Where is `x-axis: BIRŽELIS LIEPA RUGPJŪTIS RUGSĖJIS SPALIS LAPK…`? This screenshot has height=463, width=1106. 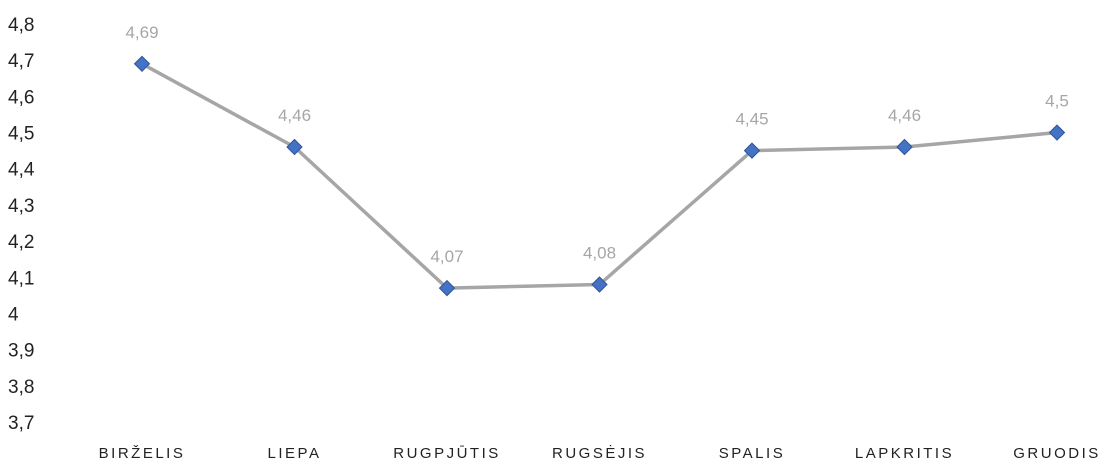
x-axis: BIRŽELIS LIEPA RUGPJŪTIS RUGSĖJIS SPALIS LAPK… is located at coordinates (600, 453).